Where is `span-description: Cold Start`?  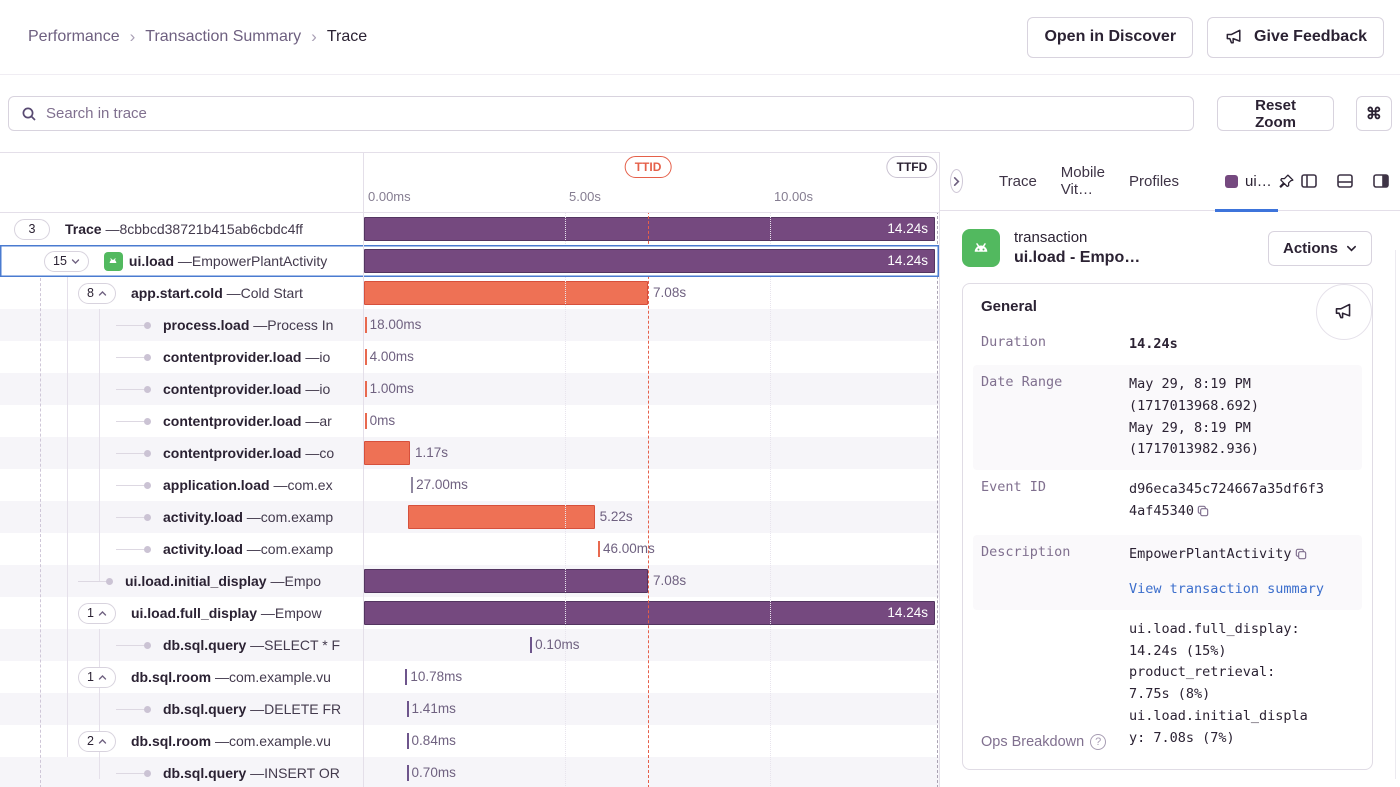
span-description: Cold Start is located at coordinates (271, 293).